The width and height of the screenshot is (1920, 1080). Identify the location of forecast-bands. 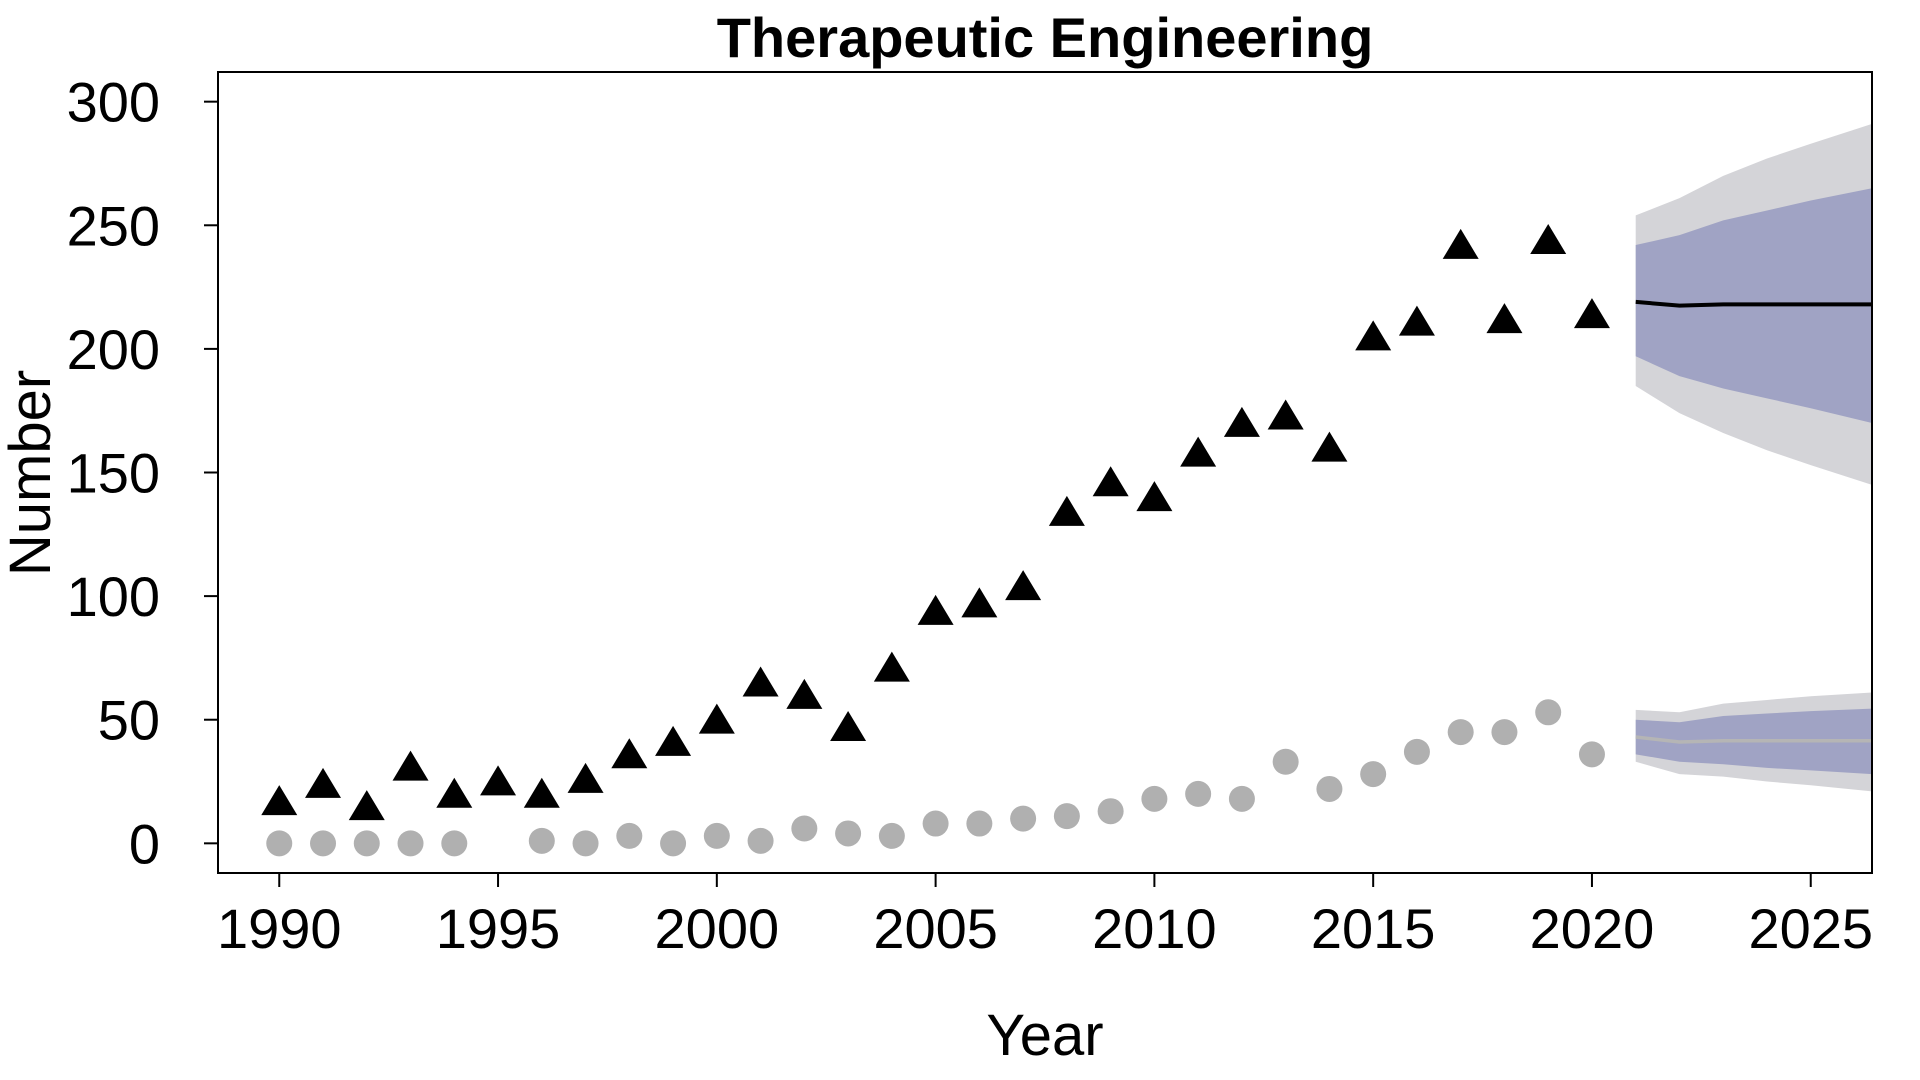
(1753, 457).